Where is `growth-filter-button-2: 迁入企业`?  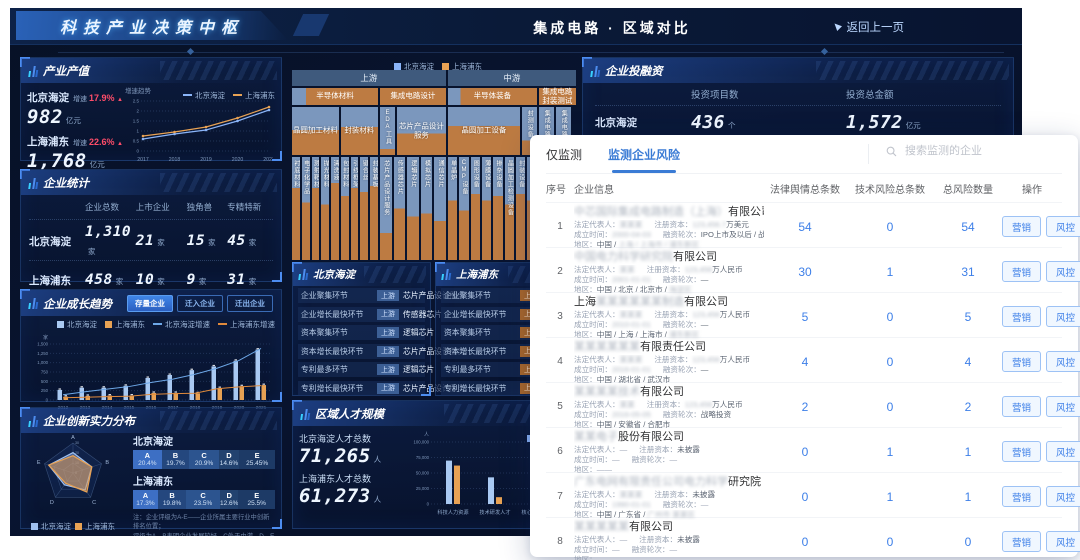 growth-filter-button-2: 迁入企业 is located at coordinates (200, 303).